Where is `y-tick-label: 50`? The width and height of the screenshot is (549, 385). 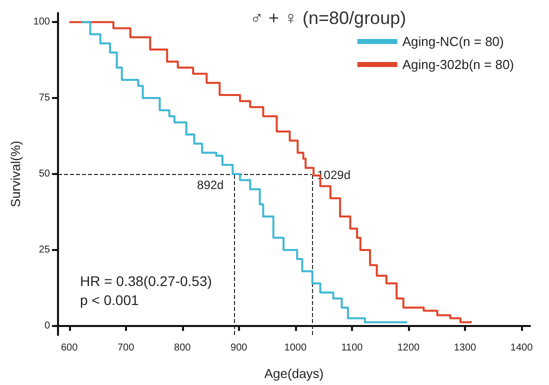
y-tick-label: 50 is located at coordinates (44, 174).